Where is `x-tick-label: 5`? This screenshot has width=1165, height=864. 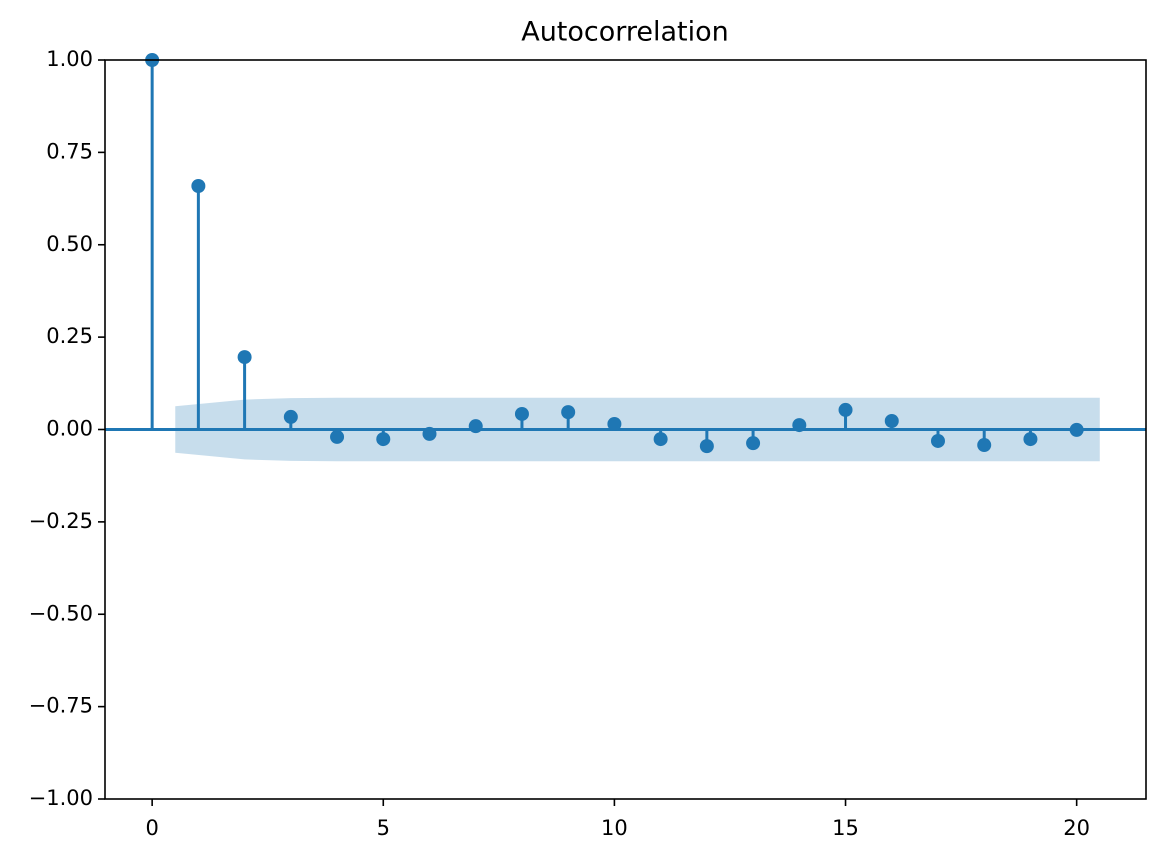 x-tick-label: 5 is located at coordinates (383, 828).